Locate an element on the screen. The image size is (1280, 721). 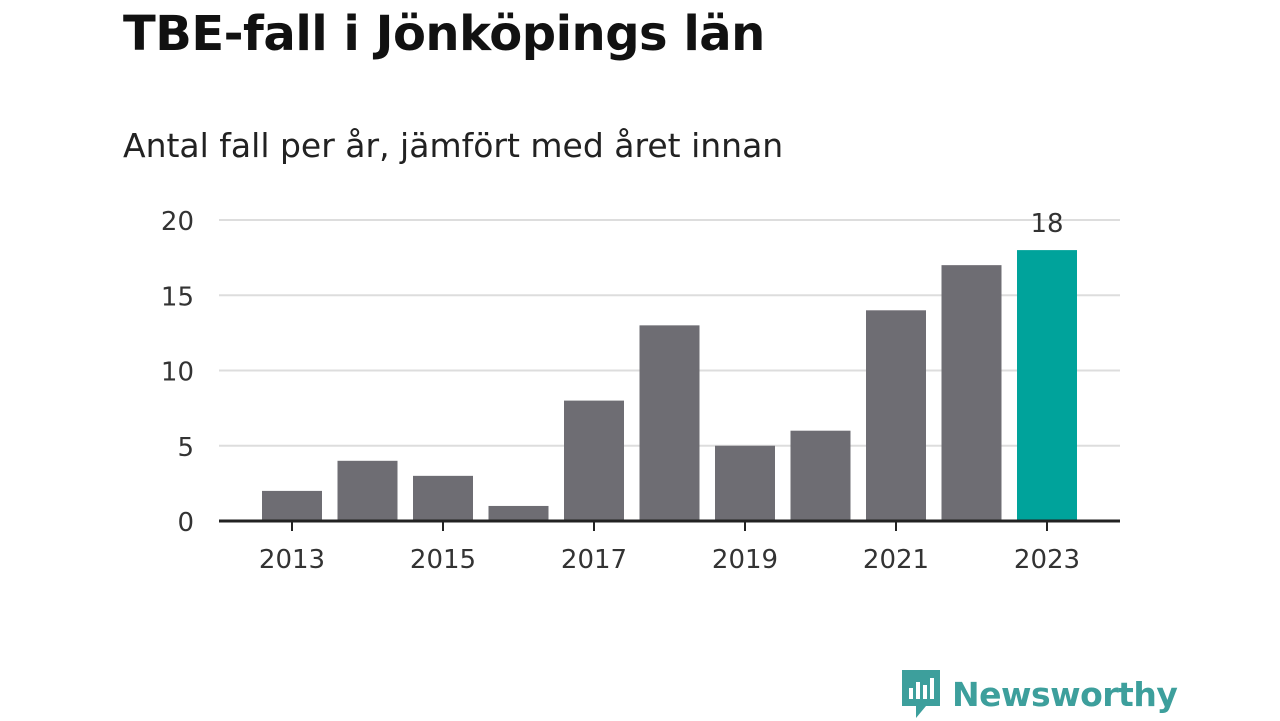
x-axis-labels: 2013 2015 2017 2019 2021 2023 is located at coordinates (669, 560).